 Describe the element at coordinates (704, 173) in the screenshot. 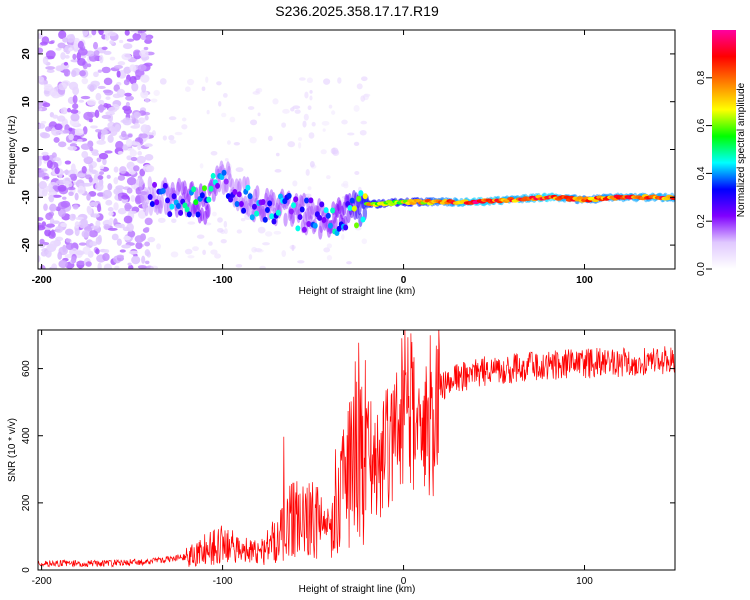

I see `colorbar-ticks: 0.0 0.2 0.4 0.6 0.8` at that location.